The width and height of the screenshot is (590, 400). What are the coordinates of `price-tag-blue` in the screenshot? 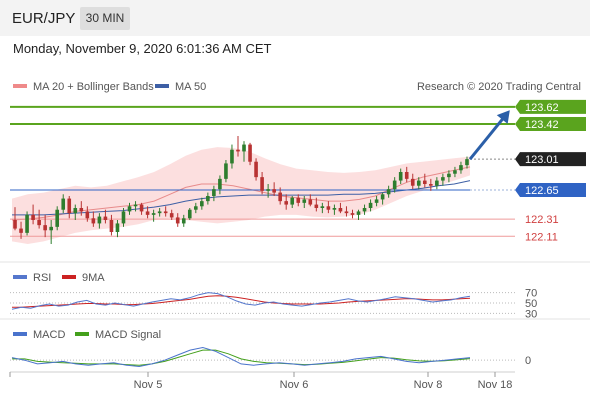 It's located at (550, 190).